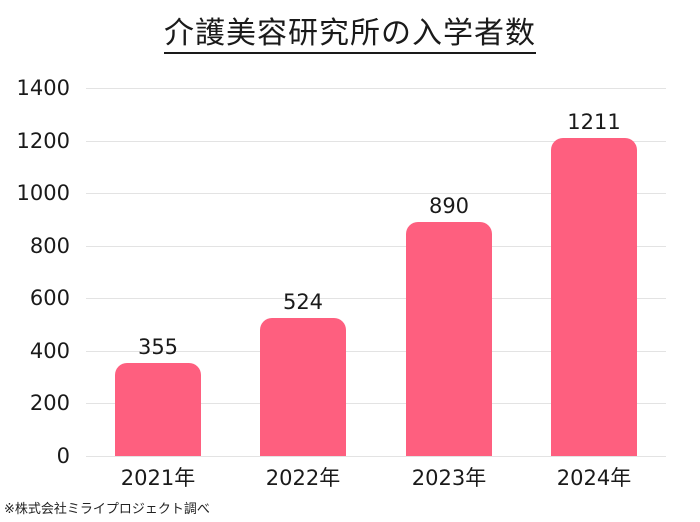 Image resolution: width=700 pixels, height=522 pixels. Describe the element at coordinates (43, 88) in the screenshot. I see `y-tick-label: 1400` at that location.